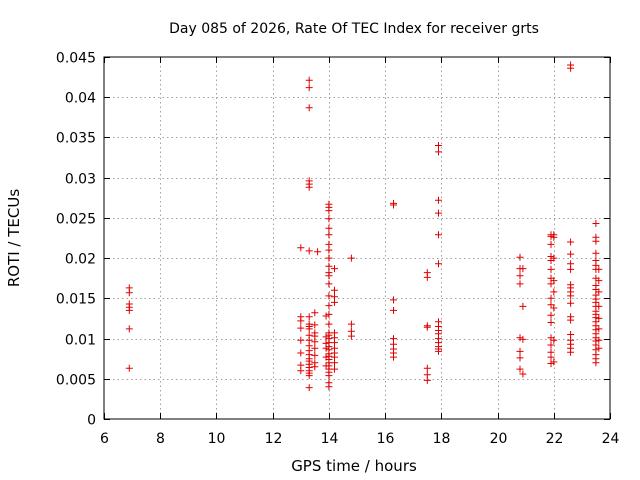  What do you see at coordinates (442, 439) in the screenshot?
I see `x-tick-label: 18` at bounding box center [442, 439].